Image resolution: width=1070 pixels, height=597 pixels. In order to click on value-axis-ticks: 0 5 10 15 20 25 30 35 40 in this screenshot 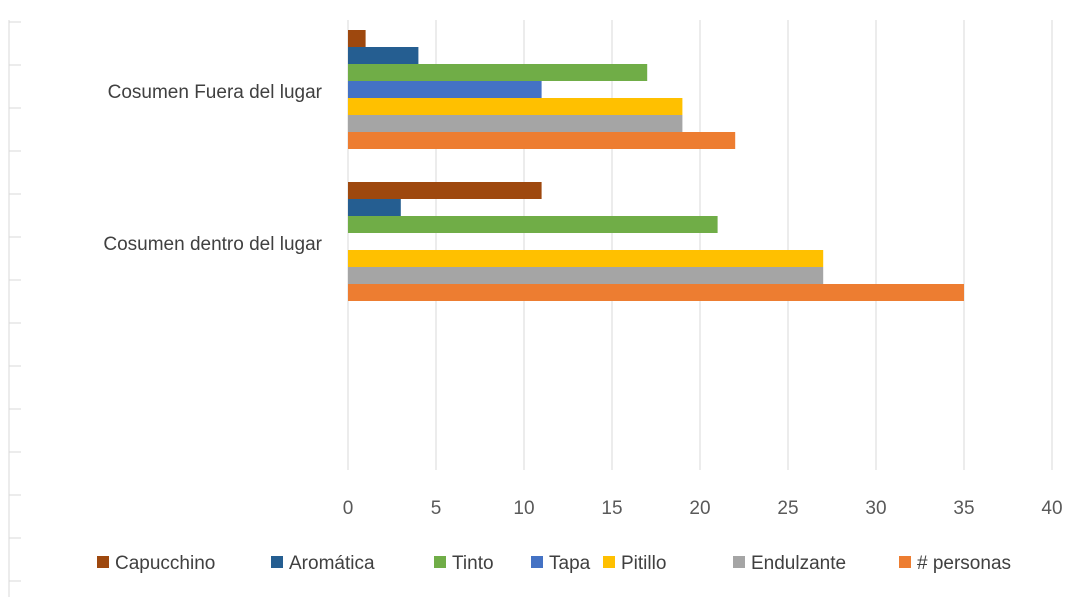, I will do `click(703, 508)`.